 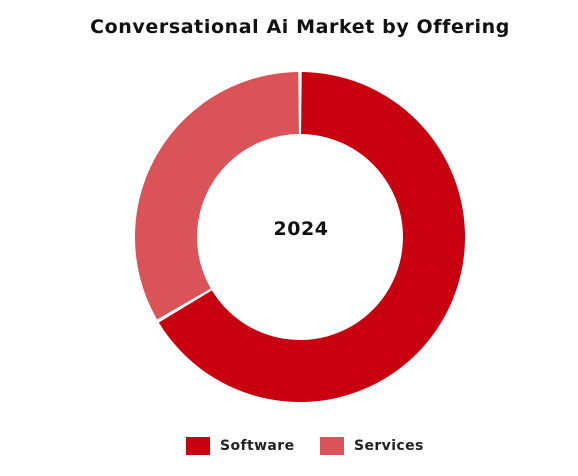 I want to click on legend-label-services: Services, so click(x=389, y=446).